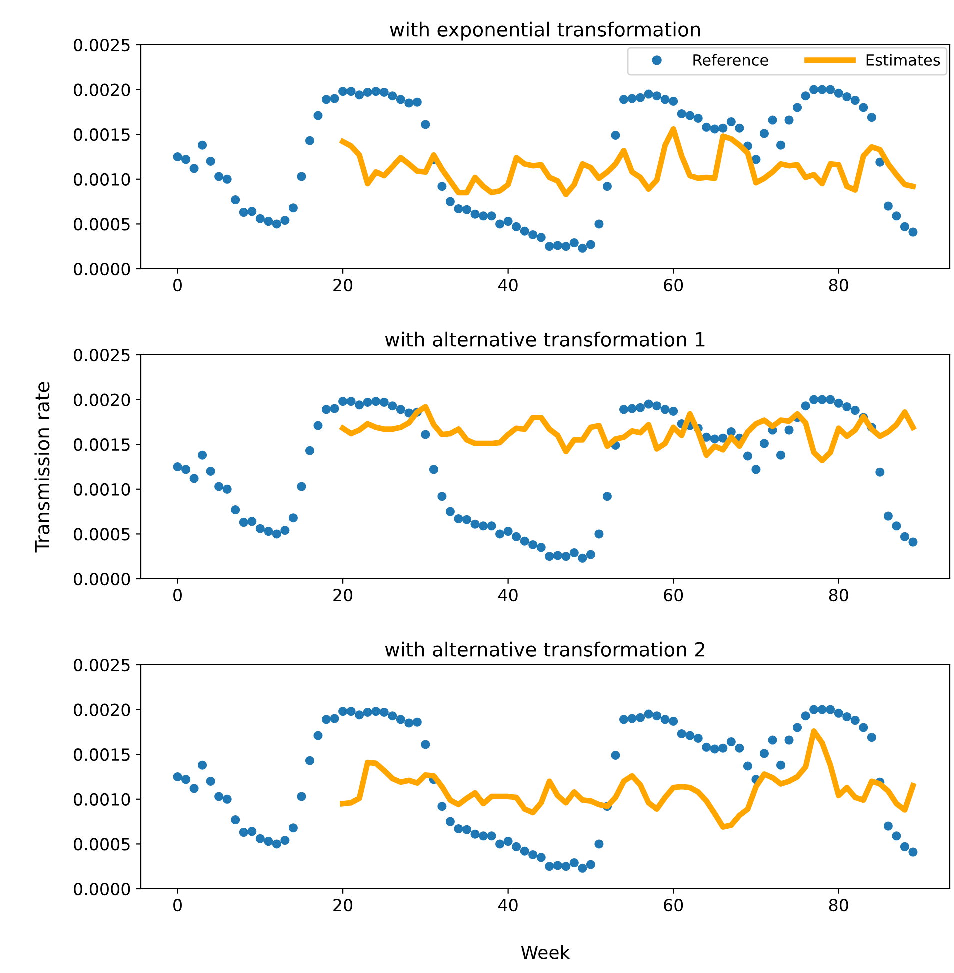 Image resolution: width=954 pixels, height=973 pixels. Describe the element at coordinates (903, 60) in the screenshot. I see `legend-label: Estimates` at that location.